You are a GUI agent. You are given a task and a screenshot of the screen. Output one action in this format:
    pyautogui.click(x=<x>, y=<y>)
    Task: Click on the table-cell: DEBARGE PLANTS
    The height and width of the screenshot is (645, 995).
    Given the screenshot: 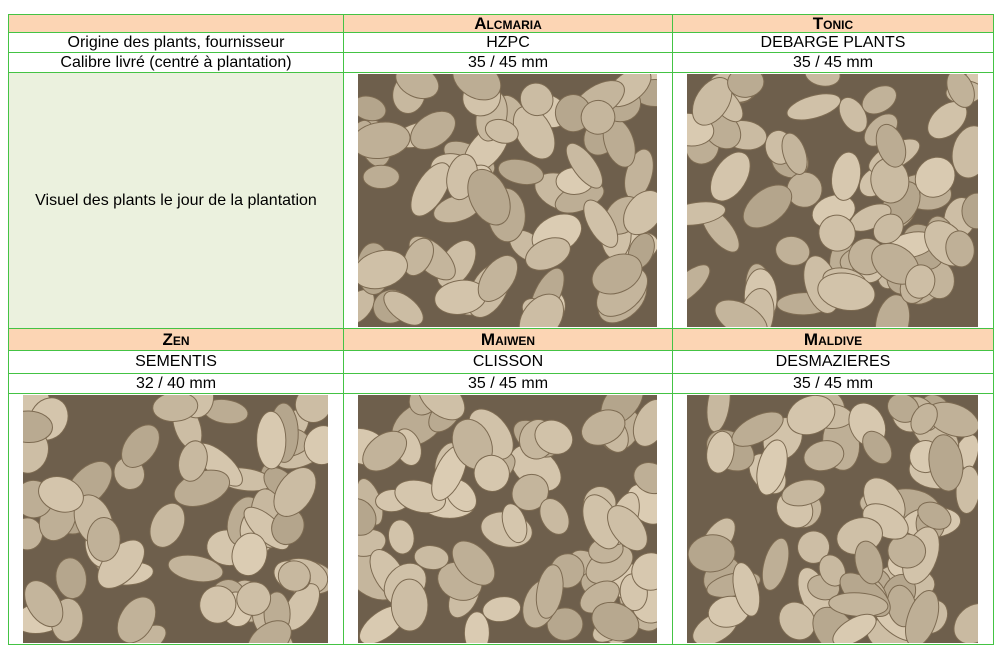 What is the action you would take?
    pyautogui.click(x=833, y=42)
    